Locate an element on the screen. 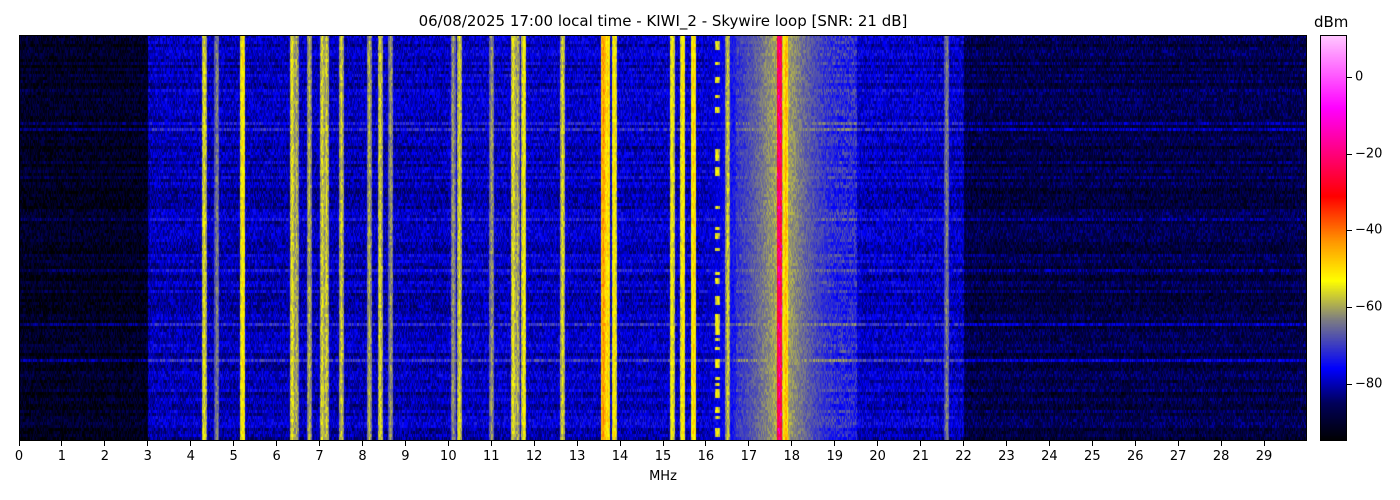 This screenshot has width=1400, height=500. x-tick-label: 9 is located at coordinates (405, 456).